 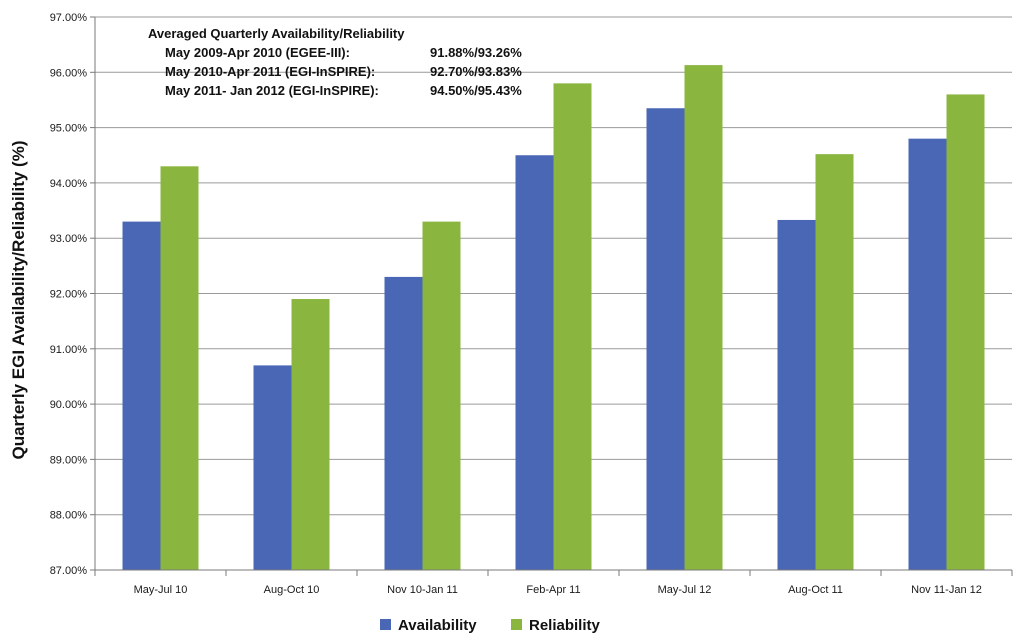 I want to click on x-tick-label: Nov 10-Jan 11, so click(x=422, y=590).